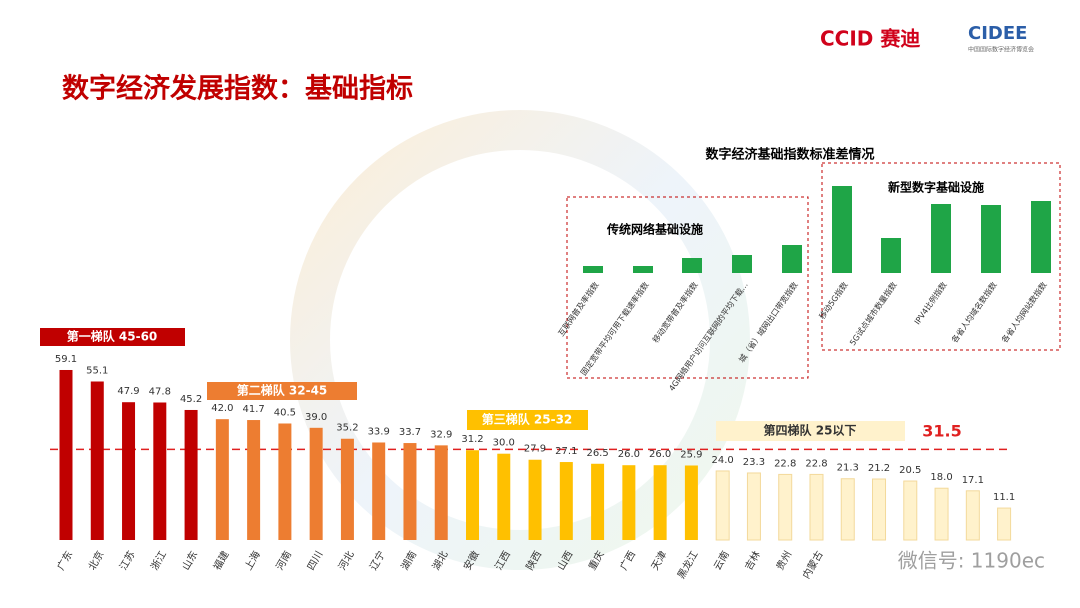 The width and height of the screenshot is (1080, 608). Describe the element at coordinates (316, 417) in the screenshot. I see `value-label: 39.0` at that location.